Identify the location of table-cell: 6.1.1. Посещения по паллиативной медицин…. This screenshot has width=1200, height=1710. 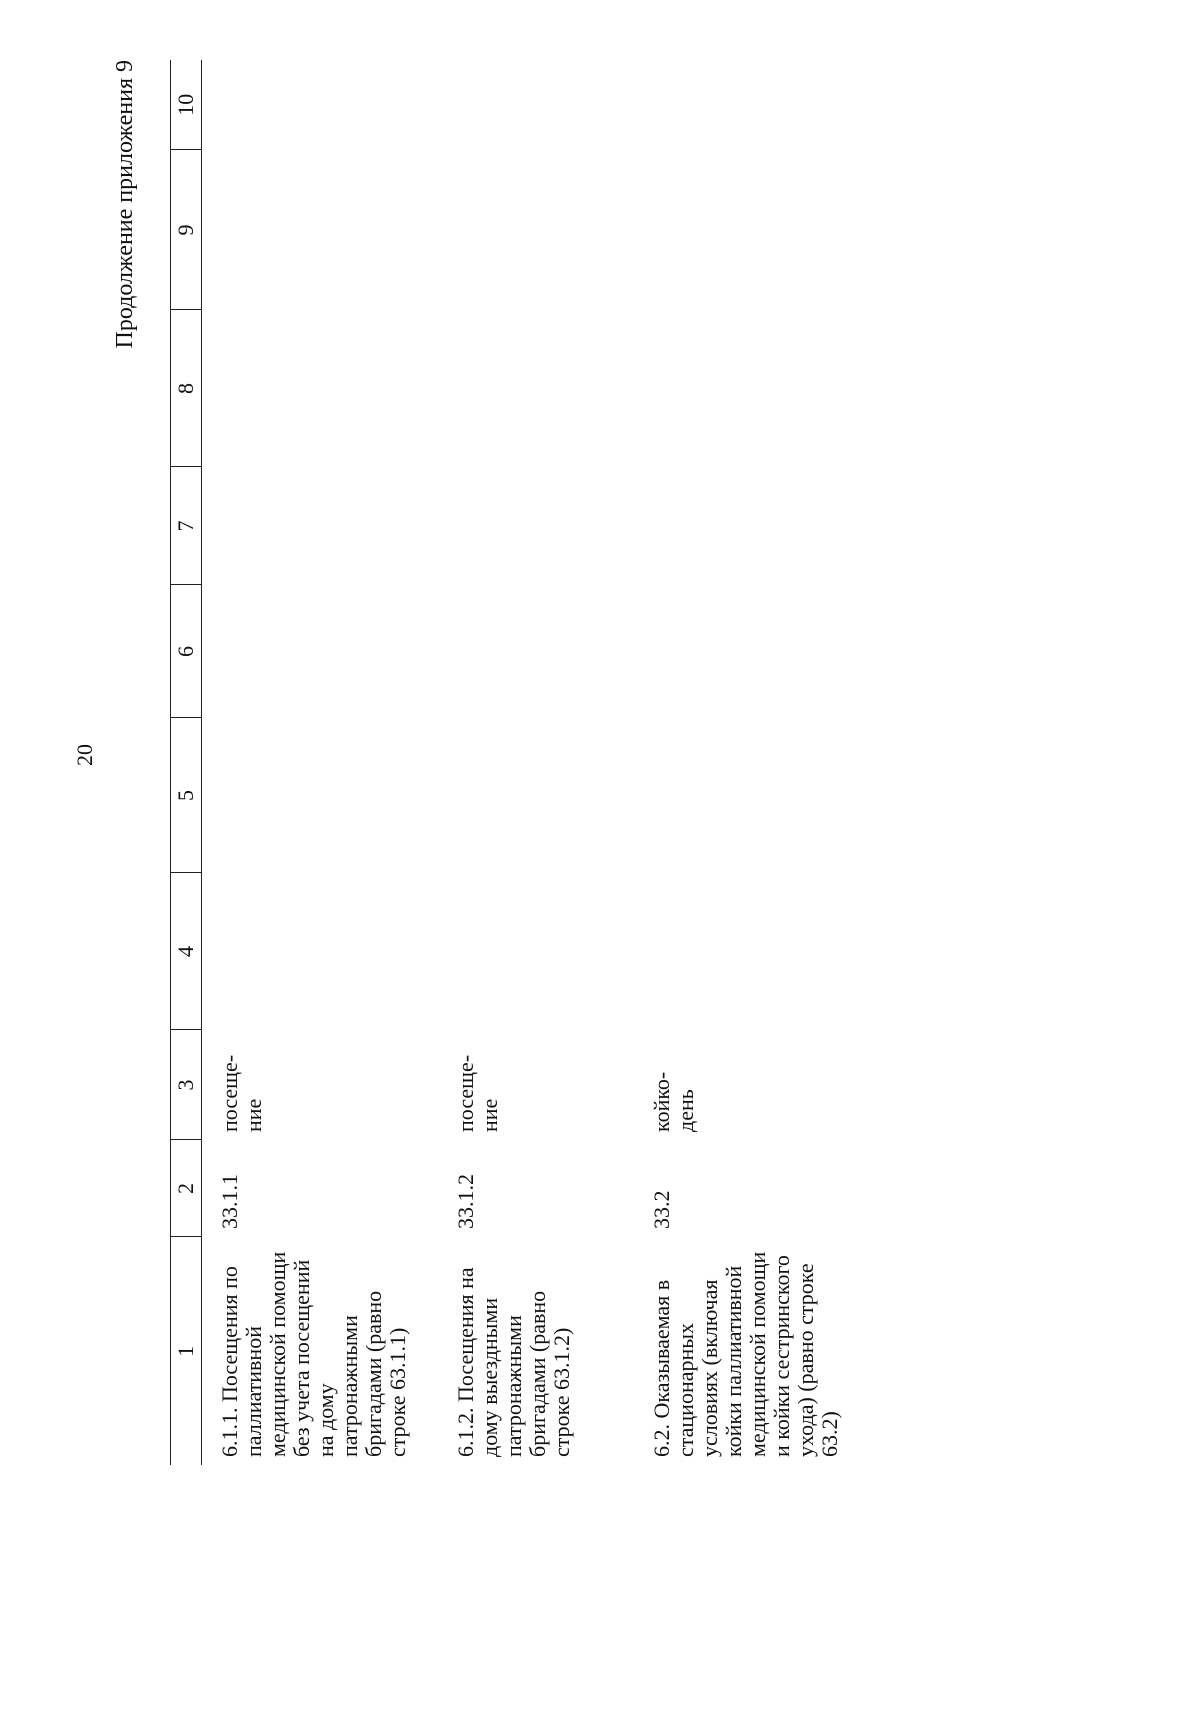
(313, 1354).